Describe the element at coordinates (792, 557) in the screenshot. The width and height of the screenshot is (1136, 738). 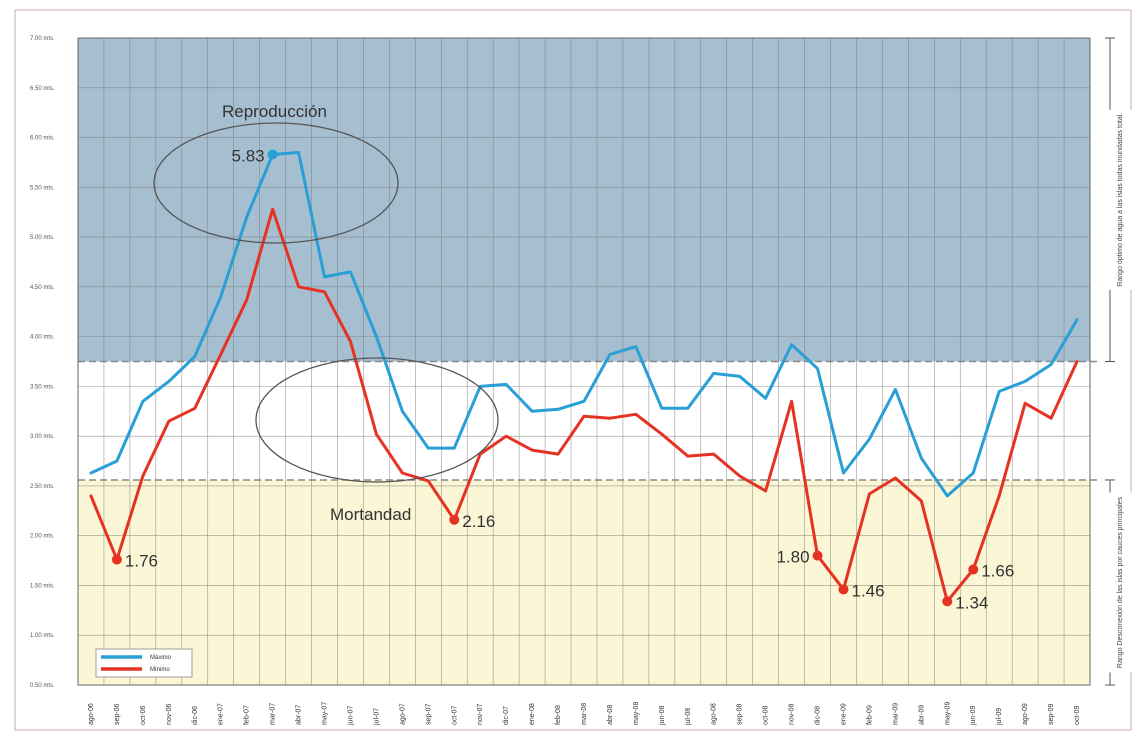
I see `annotation-label: 1.80` at that location.